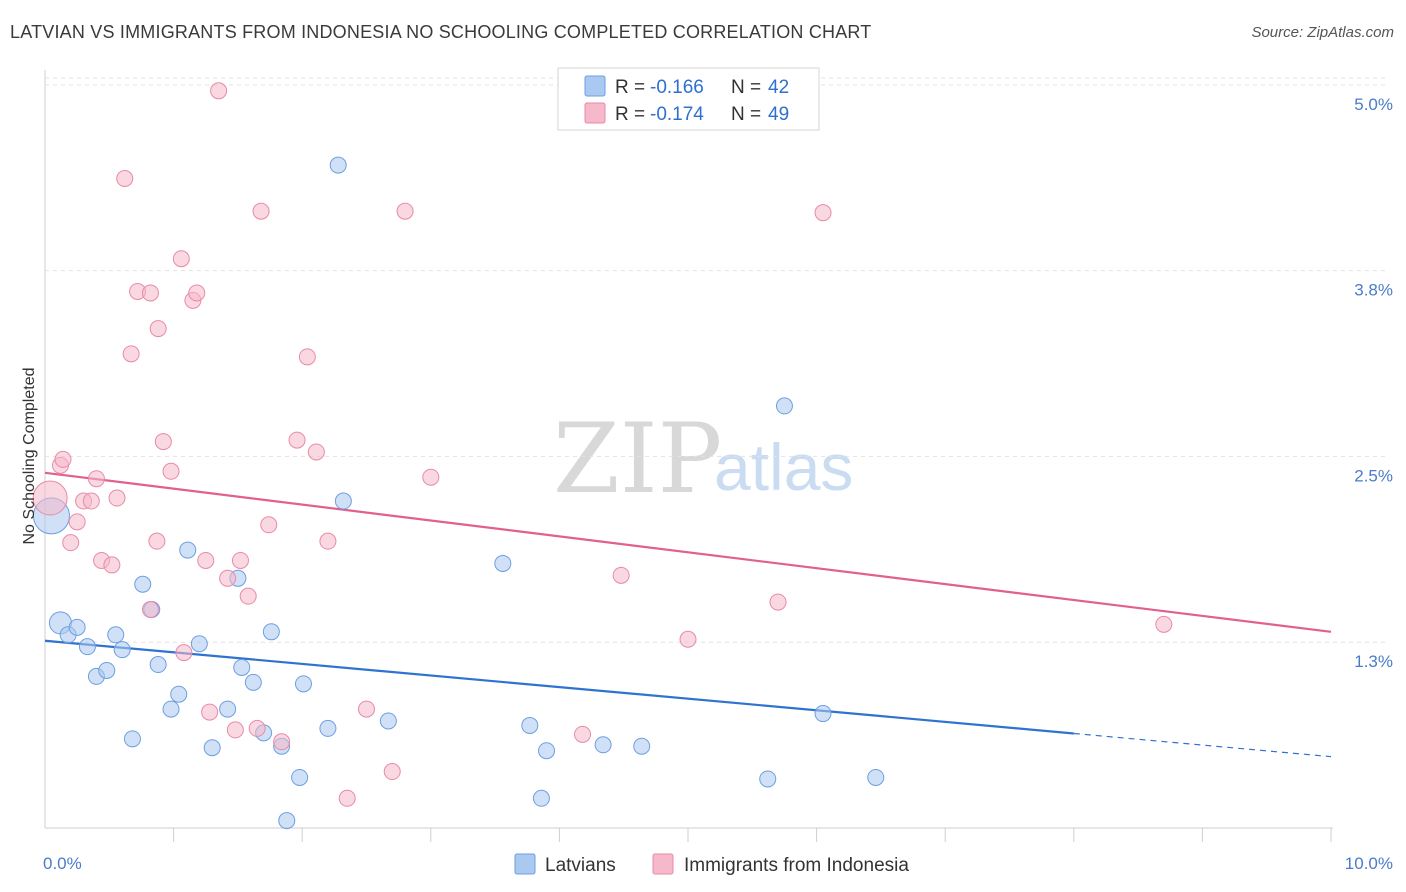 The width and height of the screenshot is (1406, 892). I want to click on x-ticks, so click(752, 835).